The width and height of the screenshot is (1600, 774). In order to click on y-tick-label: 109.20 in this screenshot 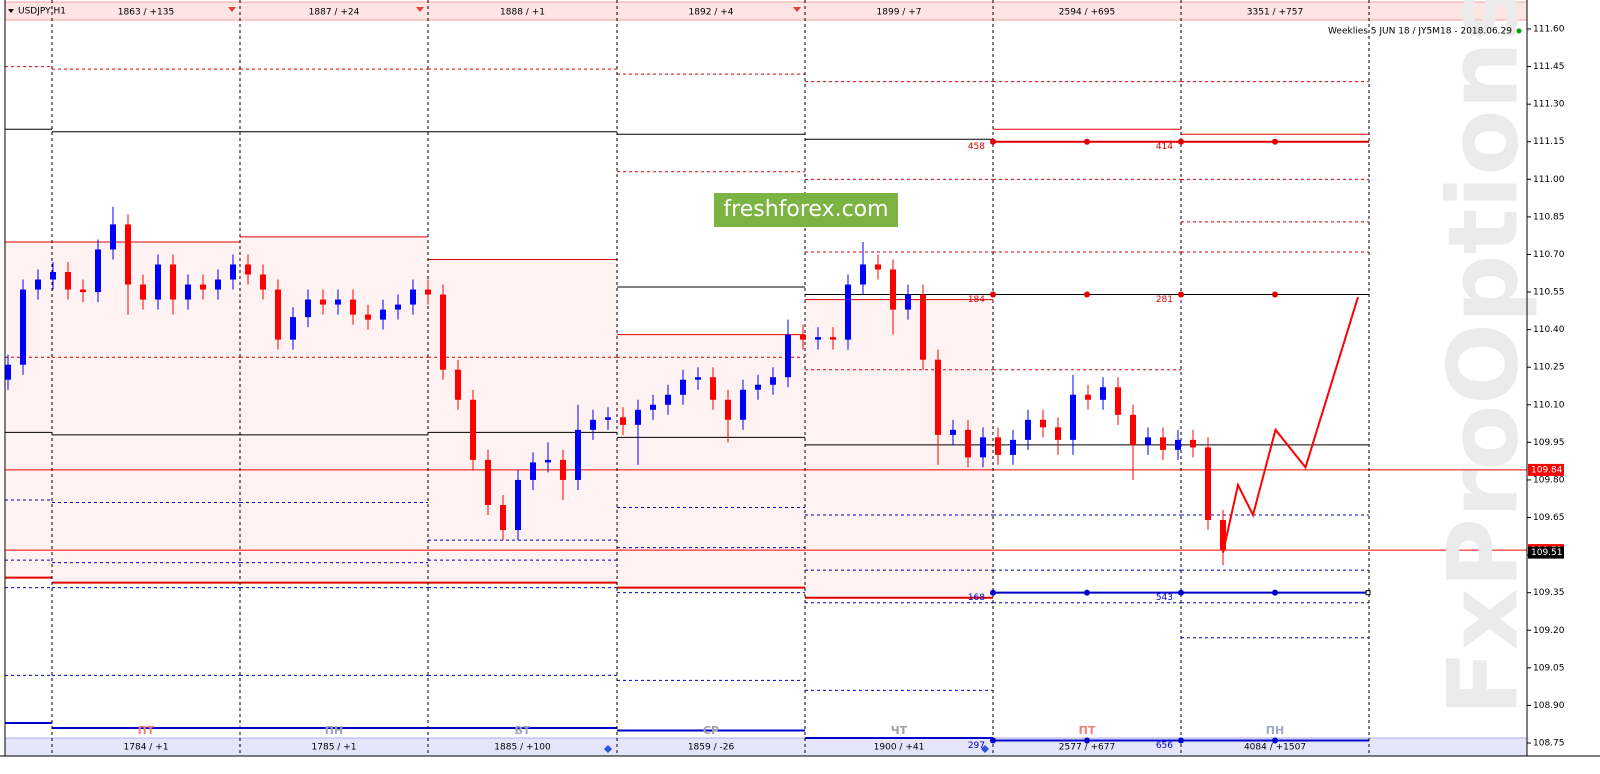, I will do `click(1549, 631)`.